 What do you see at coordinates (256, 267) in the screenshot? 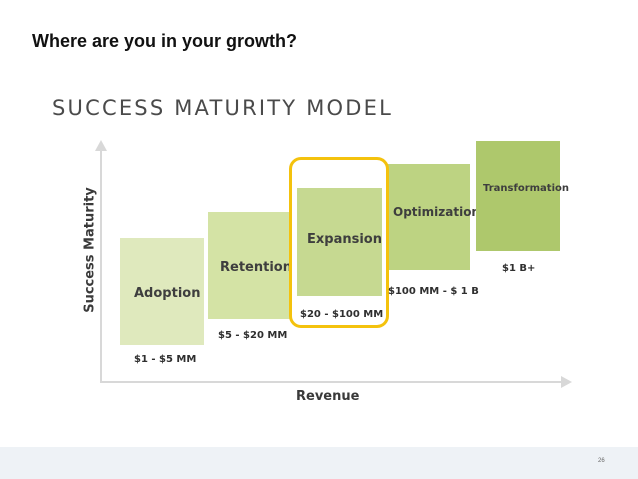
I see `stage-retention-name: Retention` at bounding box center [256, 267].